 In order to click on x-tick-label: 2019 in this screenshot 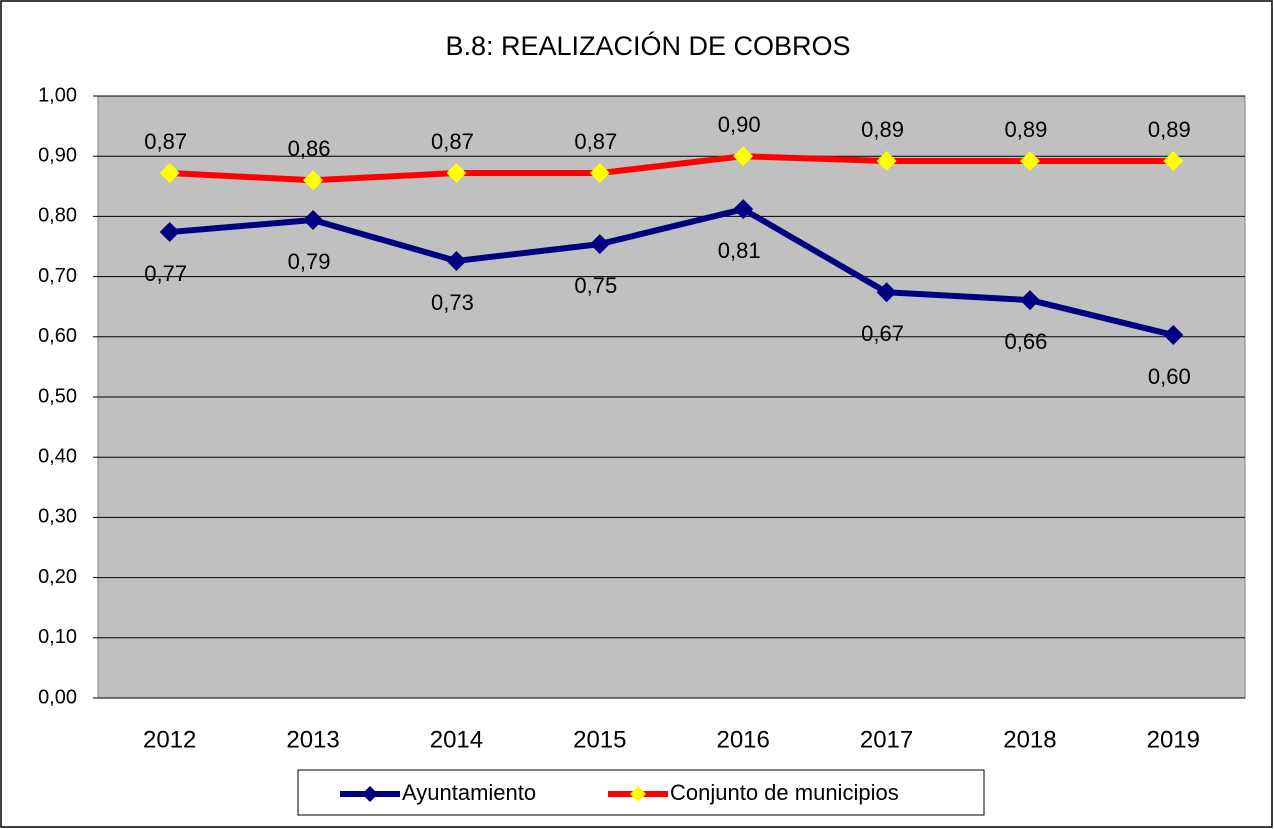, I will do `click(1173, 739)`.